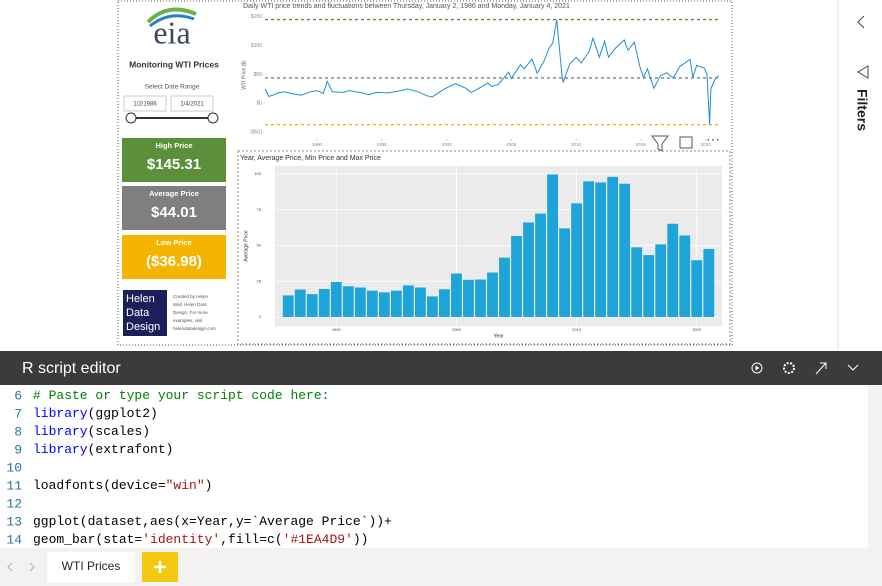 The height and width of the screenshot is (586, 882). I want to click on code-line: library(ggplot2), so click(95, 413).